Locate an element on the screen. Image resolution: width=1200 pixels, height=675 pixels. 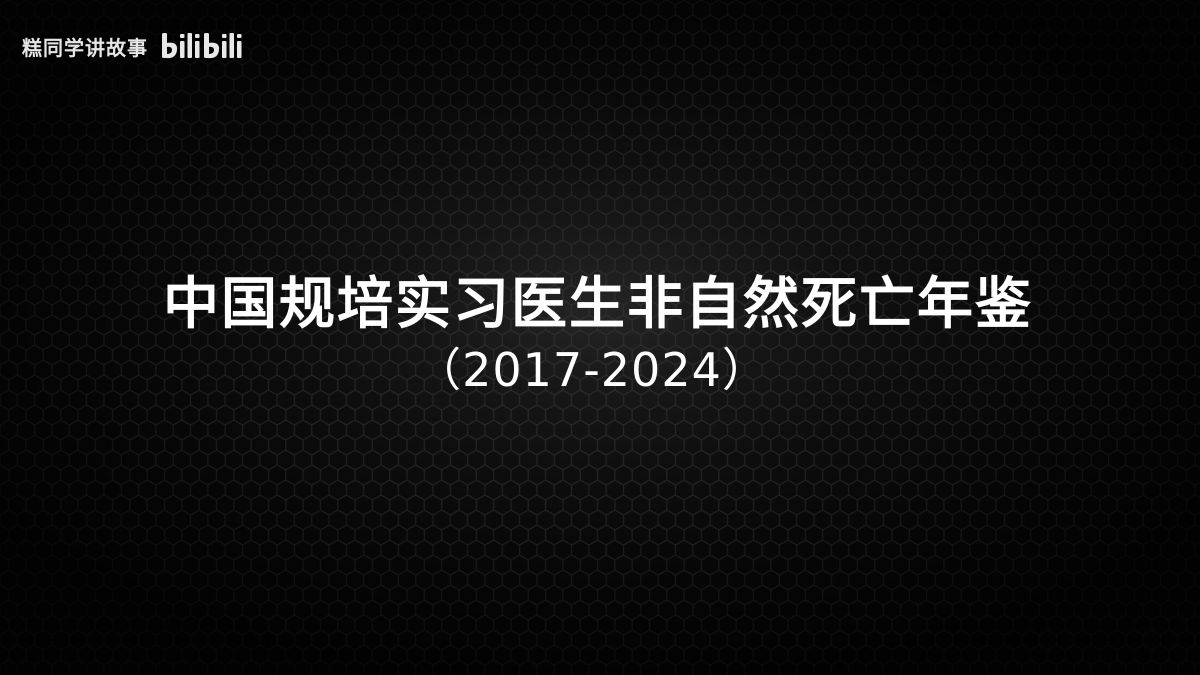
title-subtitle-years: （2017-2024） is located at coordinates (592, 370).